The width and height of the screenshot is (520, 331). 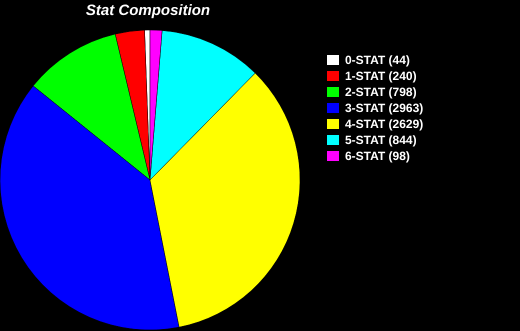 What do you see at coordinates (384, 124) in the screenshot?
I see `legend-label: 4-STAT (2629)` at bounding box center [384, 124].